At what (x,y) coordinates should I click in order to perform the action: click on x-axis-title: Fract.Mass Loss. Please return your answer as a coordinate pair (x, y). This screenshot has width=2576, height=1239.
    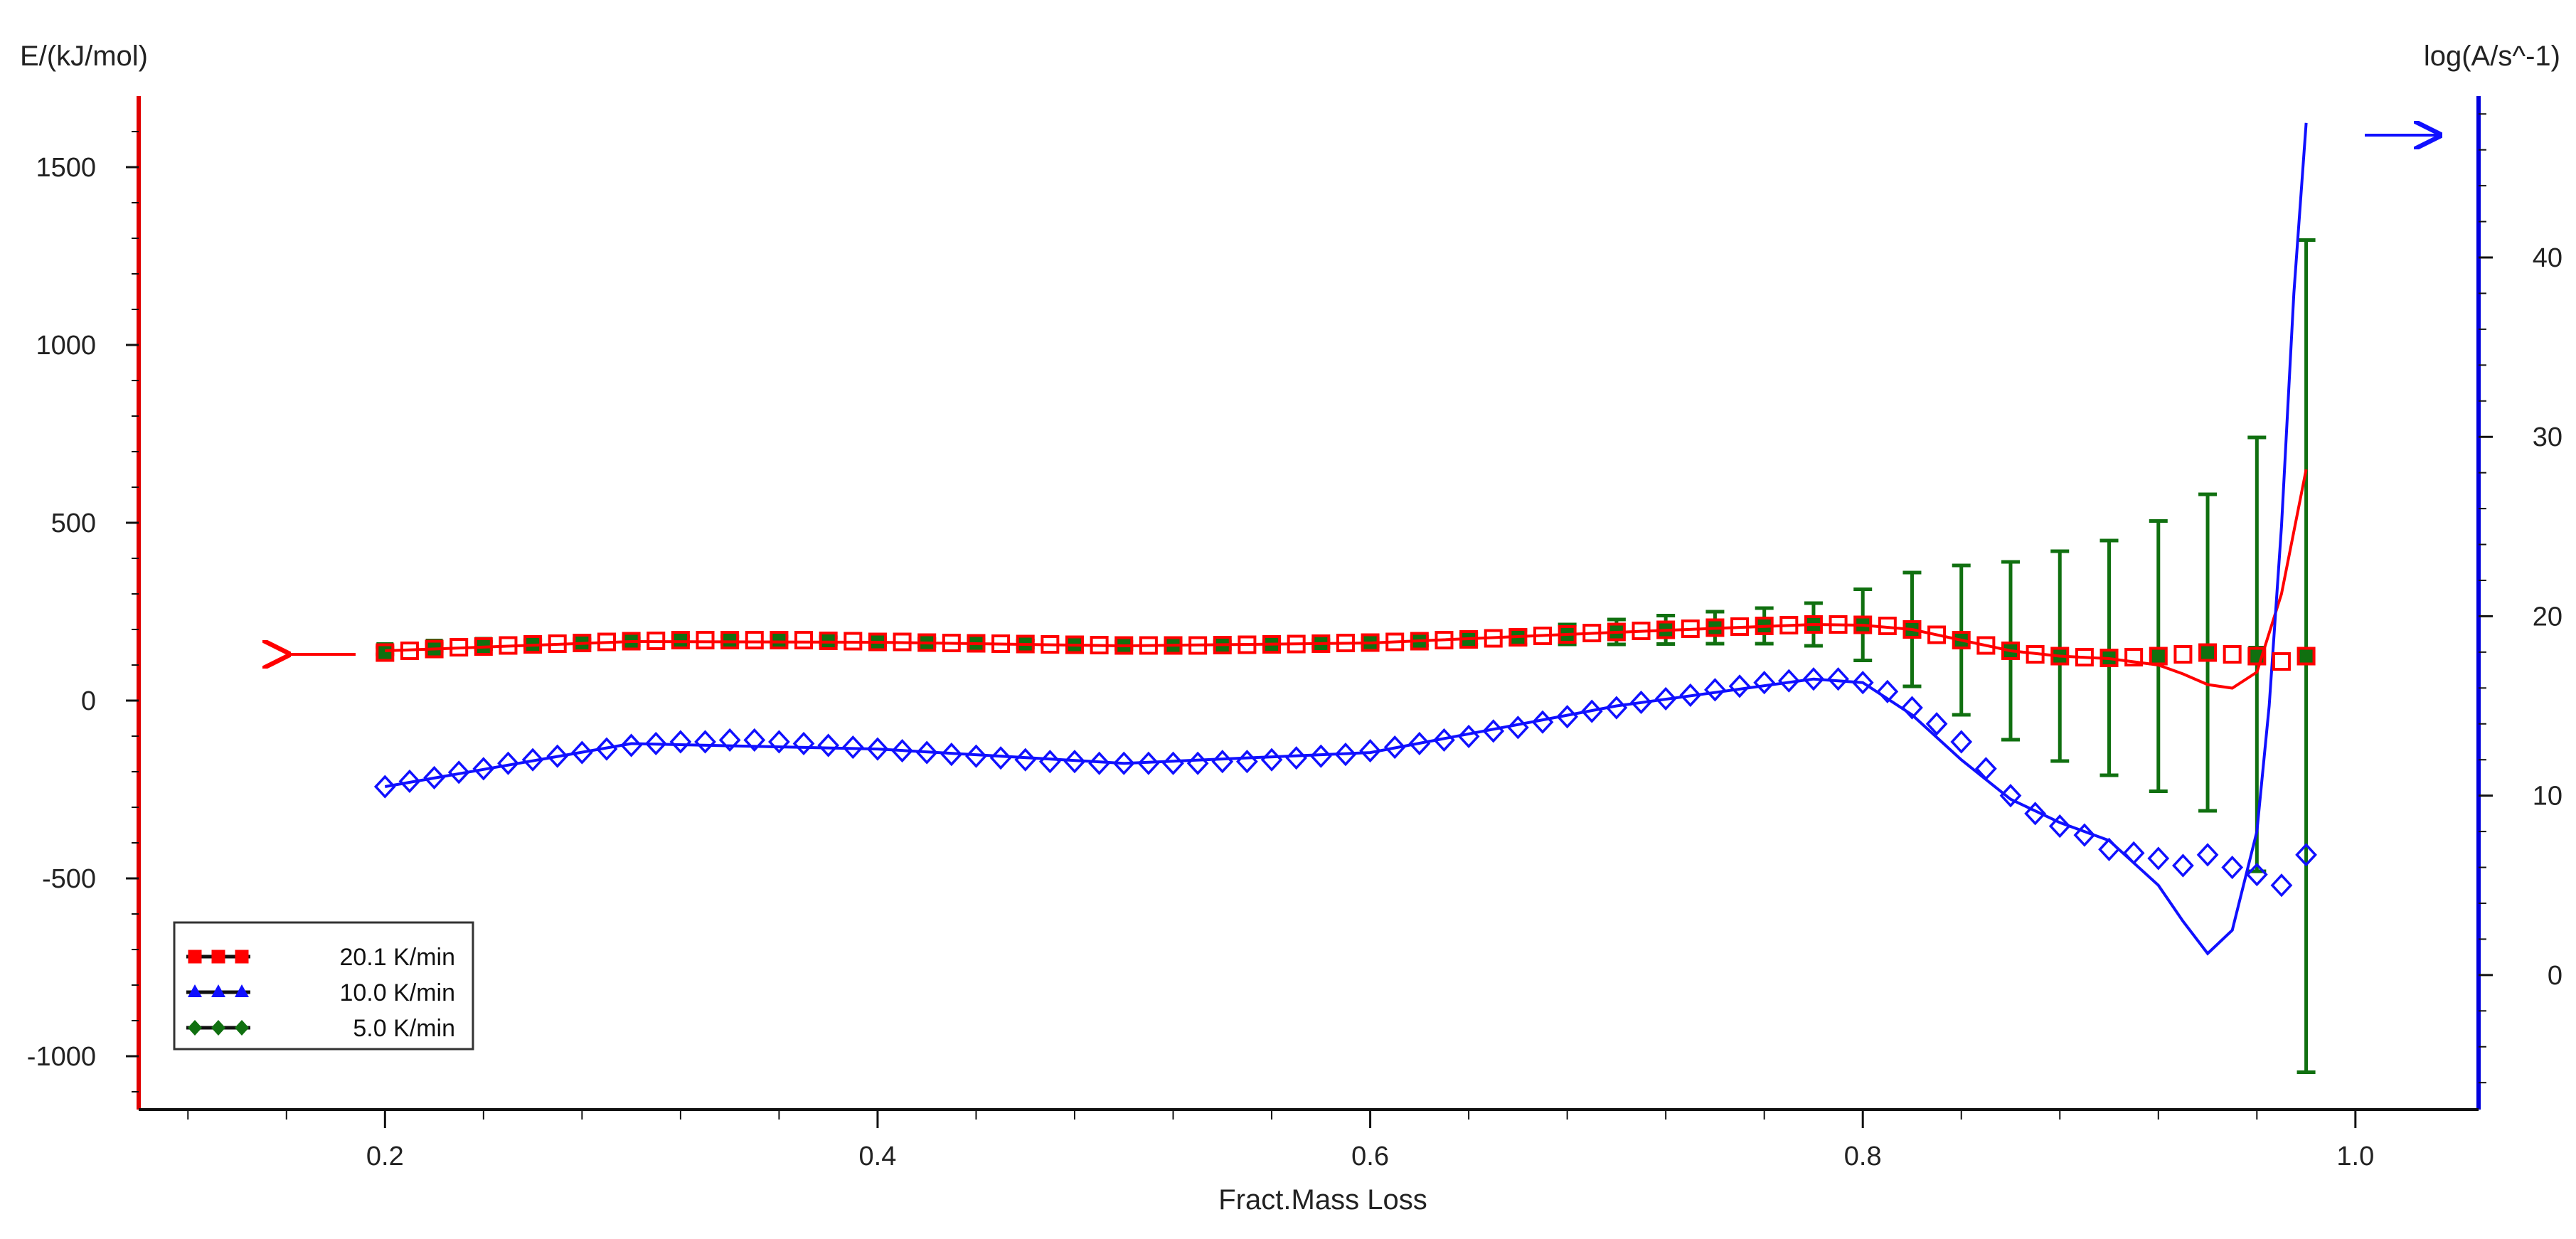
    Looking at the image, I should click on (1322, 1200).